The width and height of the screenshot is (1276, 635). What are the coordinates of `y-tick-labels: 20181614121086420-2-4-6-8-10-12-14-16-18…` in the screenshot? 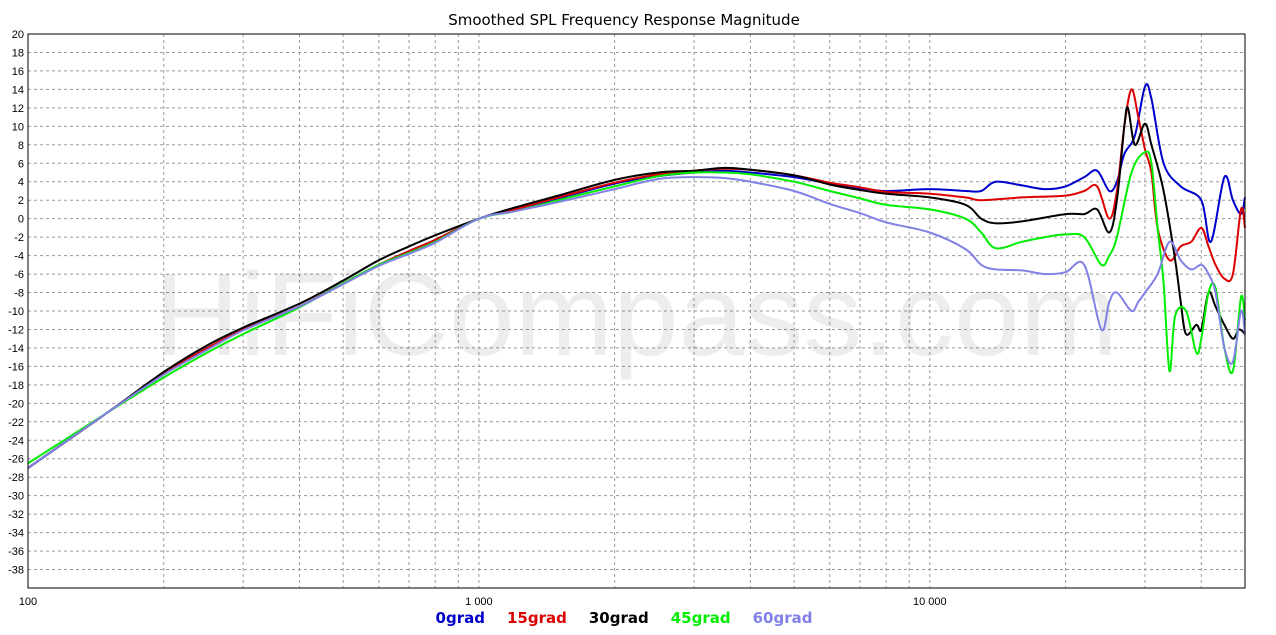 It's located at (16, 303).